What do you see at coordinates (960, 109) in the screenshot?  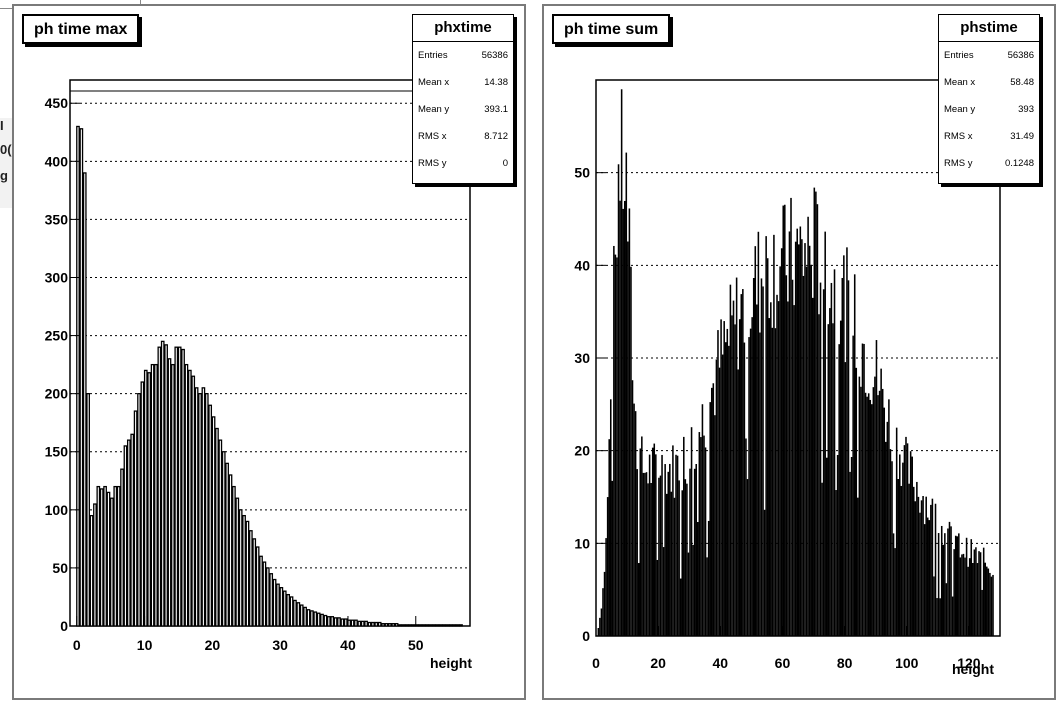 I see `stats-label: Mean y` at bounding box center [960, 109].